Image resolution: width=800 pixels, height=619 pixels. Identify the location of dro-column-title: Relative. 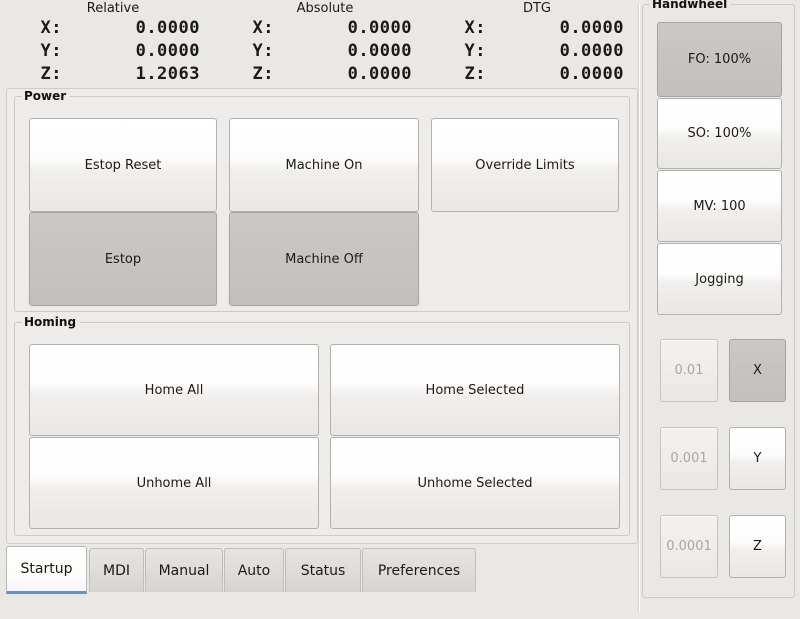
(113, 8).